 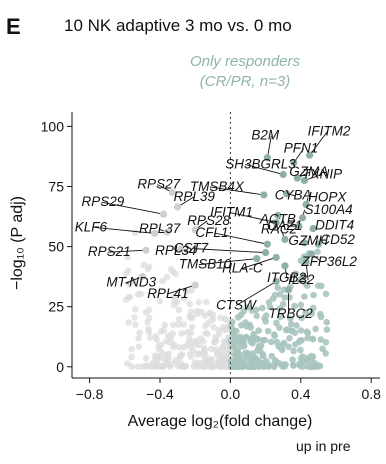 I want to click on gene-label: HLA-C, so click(x=242, y=267).